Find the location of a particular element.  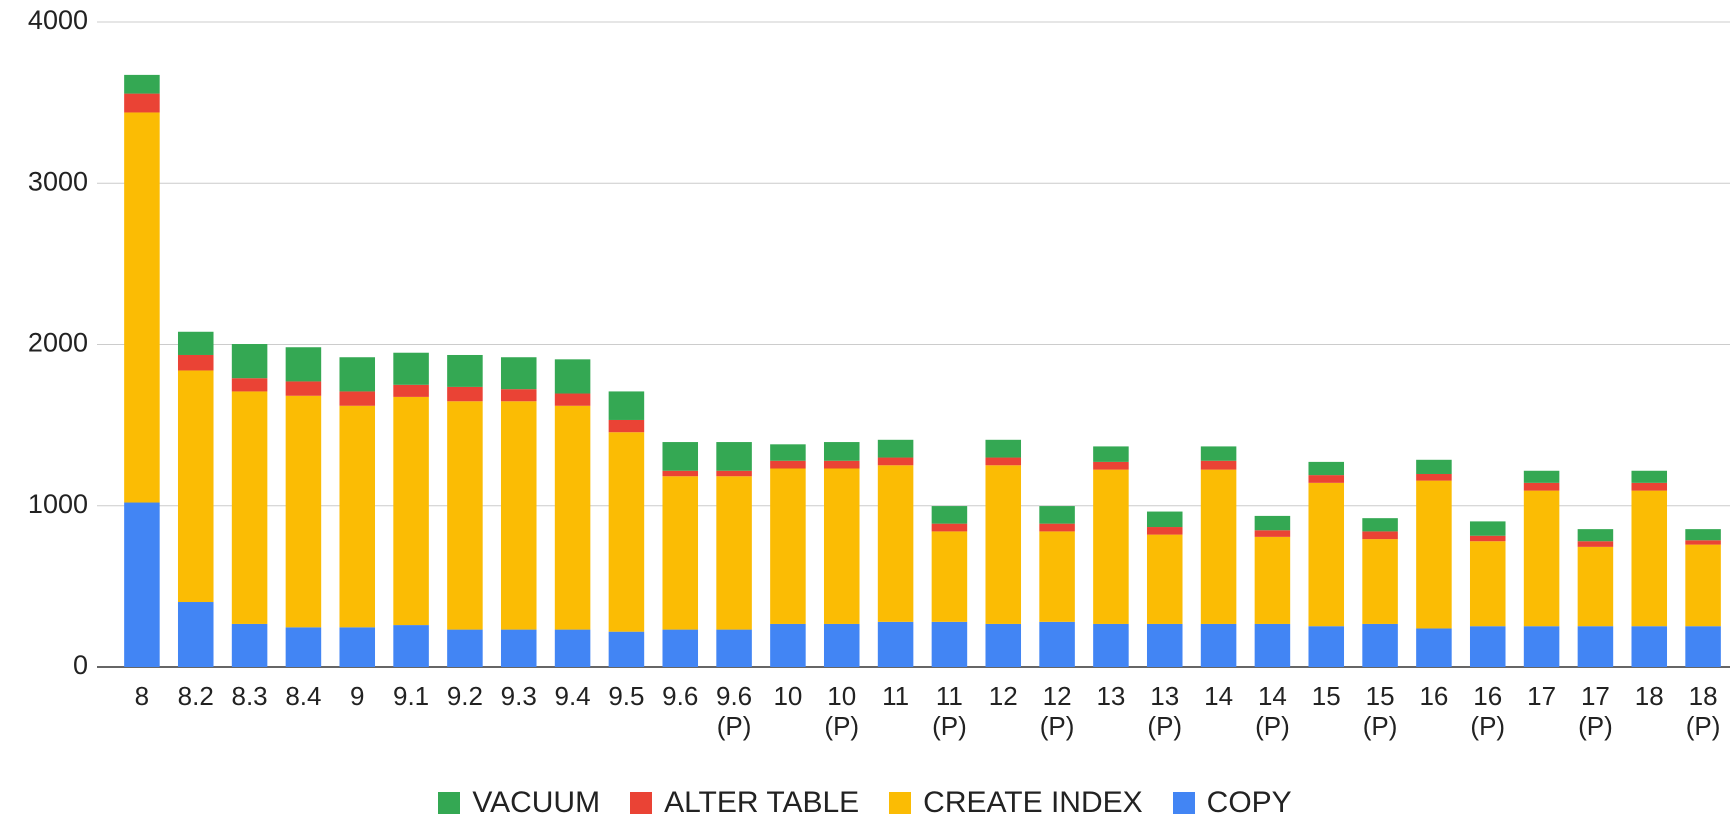

x-tick-label: 18 (P) is located at coordinates (1703, 711).